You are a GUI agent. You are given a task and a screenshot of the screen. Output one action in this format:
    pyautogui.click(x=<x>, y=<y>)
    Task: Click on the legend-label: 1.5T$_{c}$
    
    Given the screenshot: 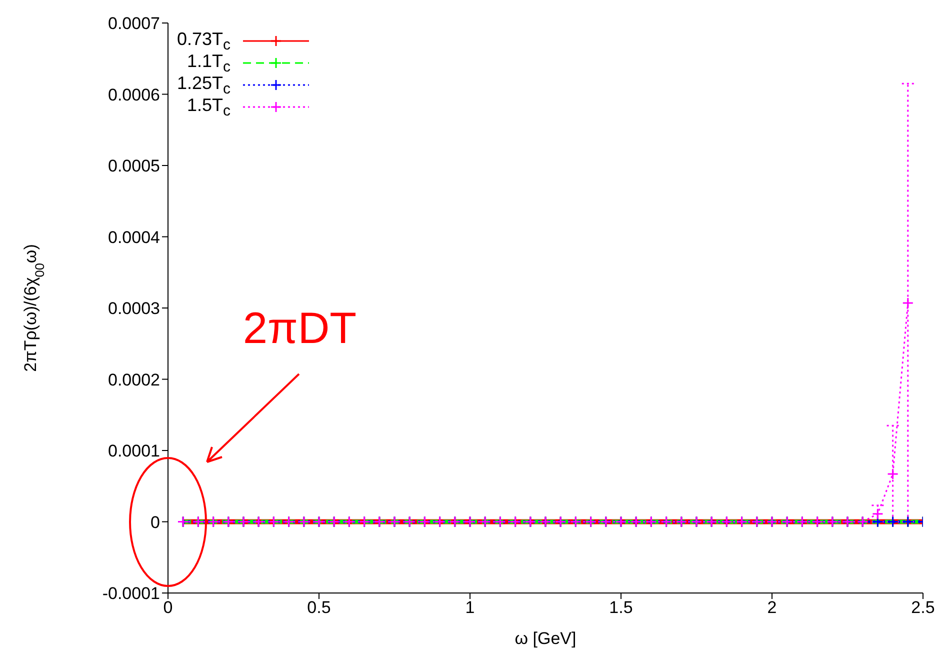 What is the action you would take?
    pyautogui.click(x=209, y=107)
    